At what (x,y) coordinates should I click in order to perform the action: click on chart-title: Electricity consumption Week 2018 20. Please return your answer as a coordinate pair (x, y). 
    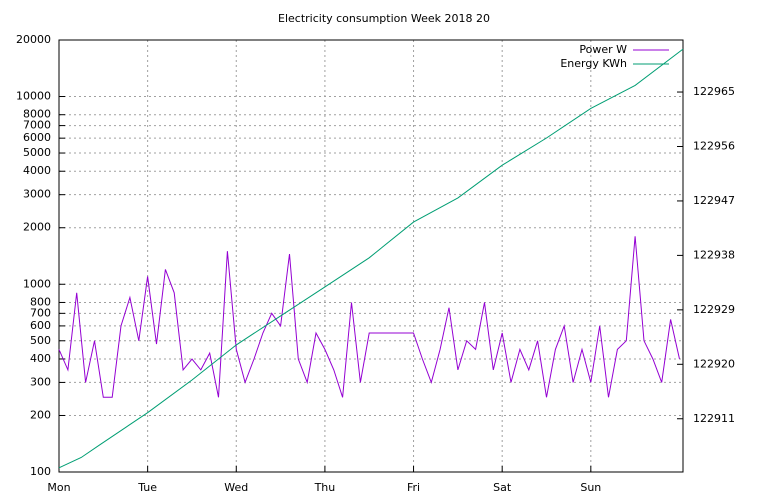
    Looking at the image, I should click on (384, 18).